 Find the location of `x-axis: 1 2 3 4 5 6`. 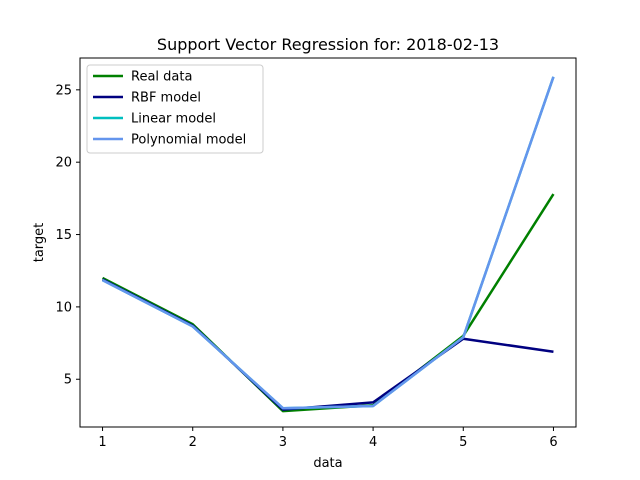

x-axis: 1 2 3 4 5 6 is located at coordinates (328, 438).